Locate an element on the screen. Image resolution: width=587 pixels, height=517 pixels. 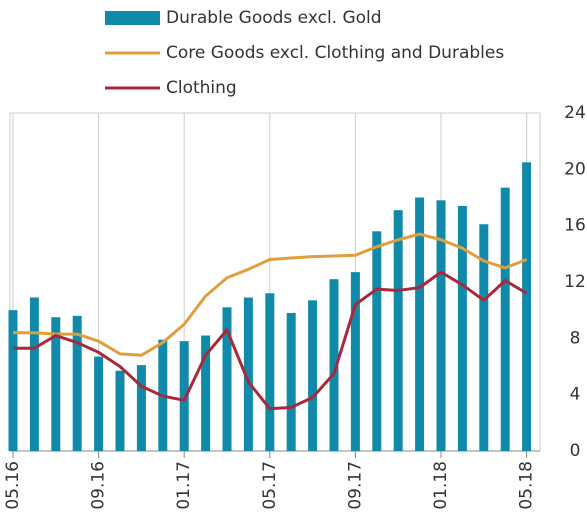
legend-label: Durable Goods excl. Gold is located at coordinates (274, 18).